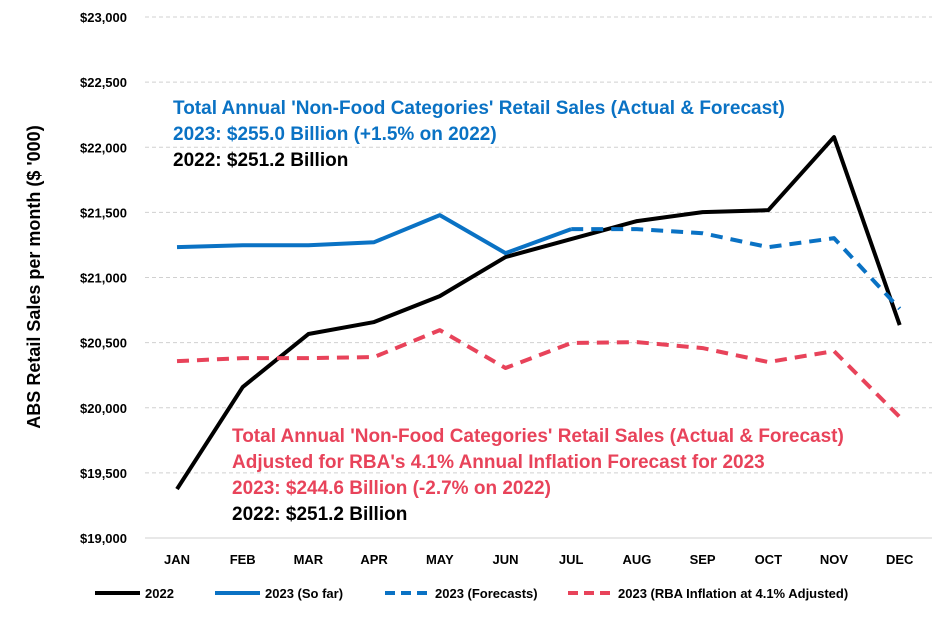 This screenshot has width=947, height=617. What do you see at coordinates (769, 559) in the screenshot?
I see `x-tick-label: OCT` at bounding box center [769, 559].